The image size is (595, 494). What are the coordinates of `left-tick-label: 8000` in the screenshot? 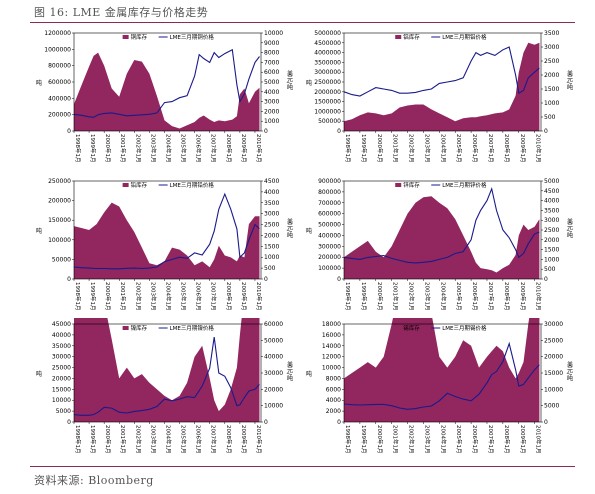 It's located at (333, 378).